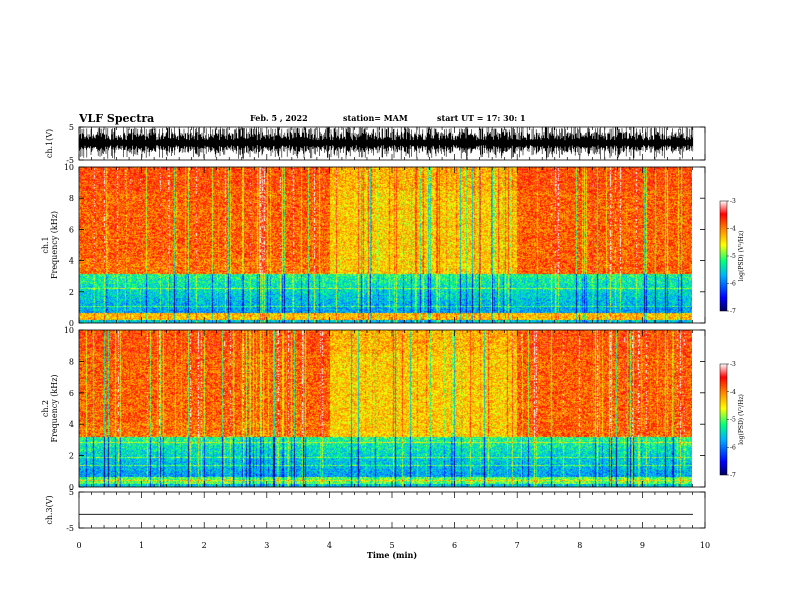 The image size is (792, 612). What do you see at coordinates (741, 419) in the screenshot?
I see `colorbar-ch2-label: log(PSD) (V²/Hz)` at bounding box center [741, 419].